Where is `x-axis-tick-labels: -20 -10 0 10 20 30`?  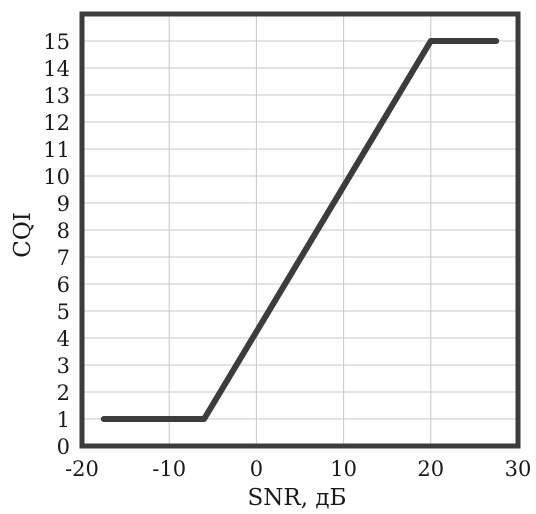
x-axis-tick-labels: -20 -10 0 10 20 30 is located at coordinates (298, 469).